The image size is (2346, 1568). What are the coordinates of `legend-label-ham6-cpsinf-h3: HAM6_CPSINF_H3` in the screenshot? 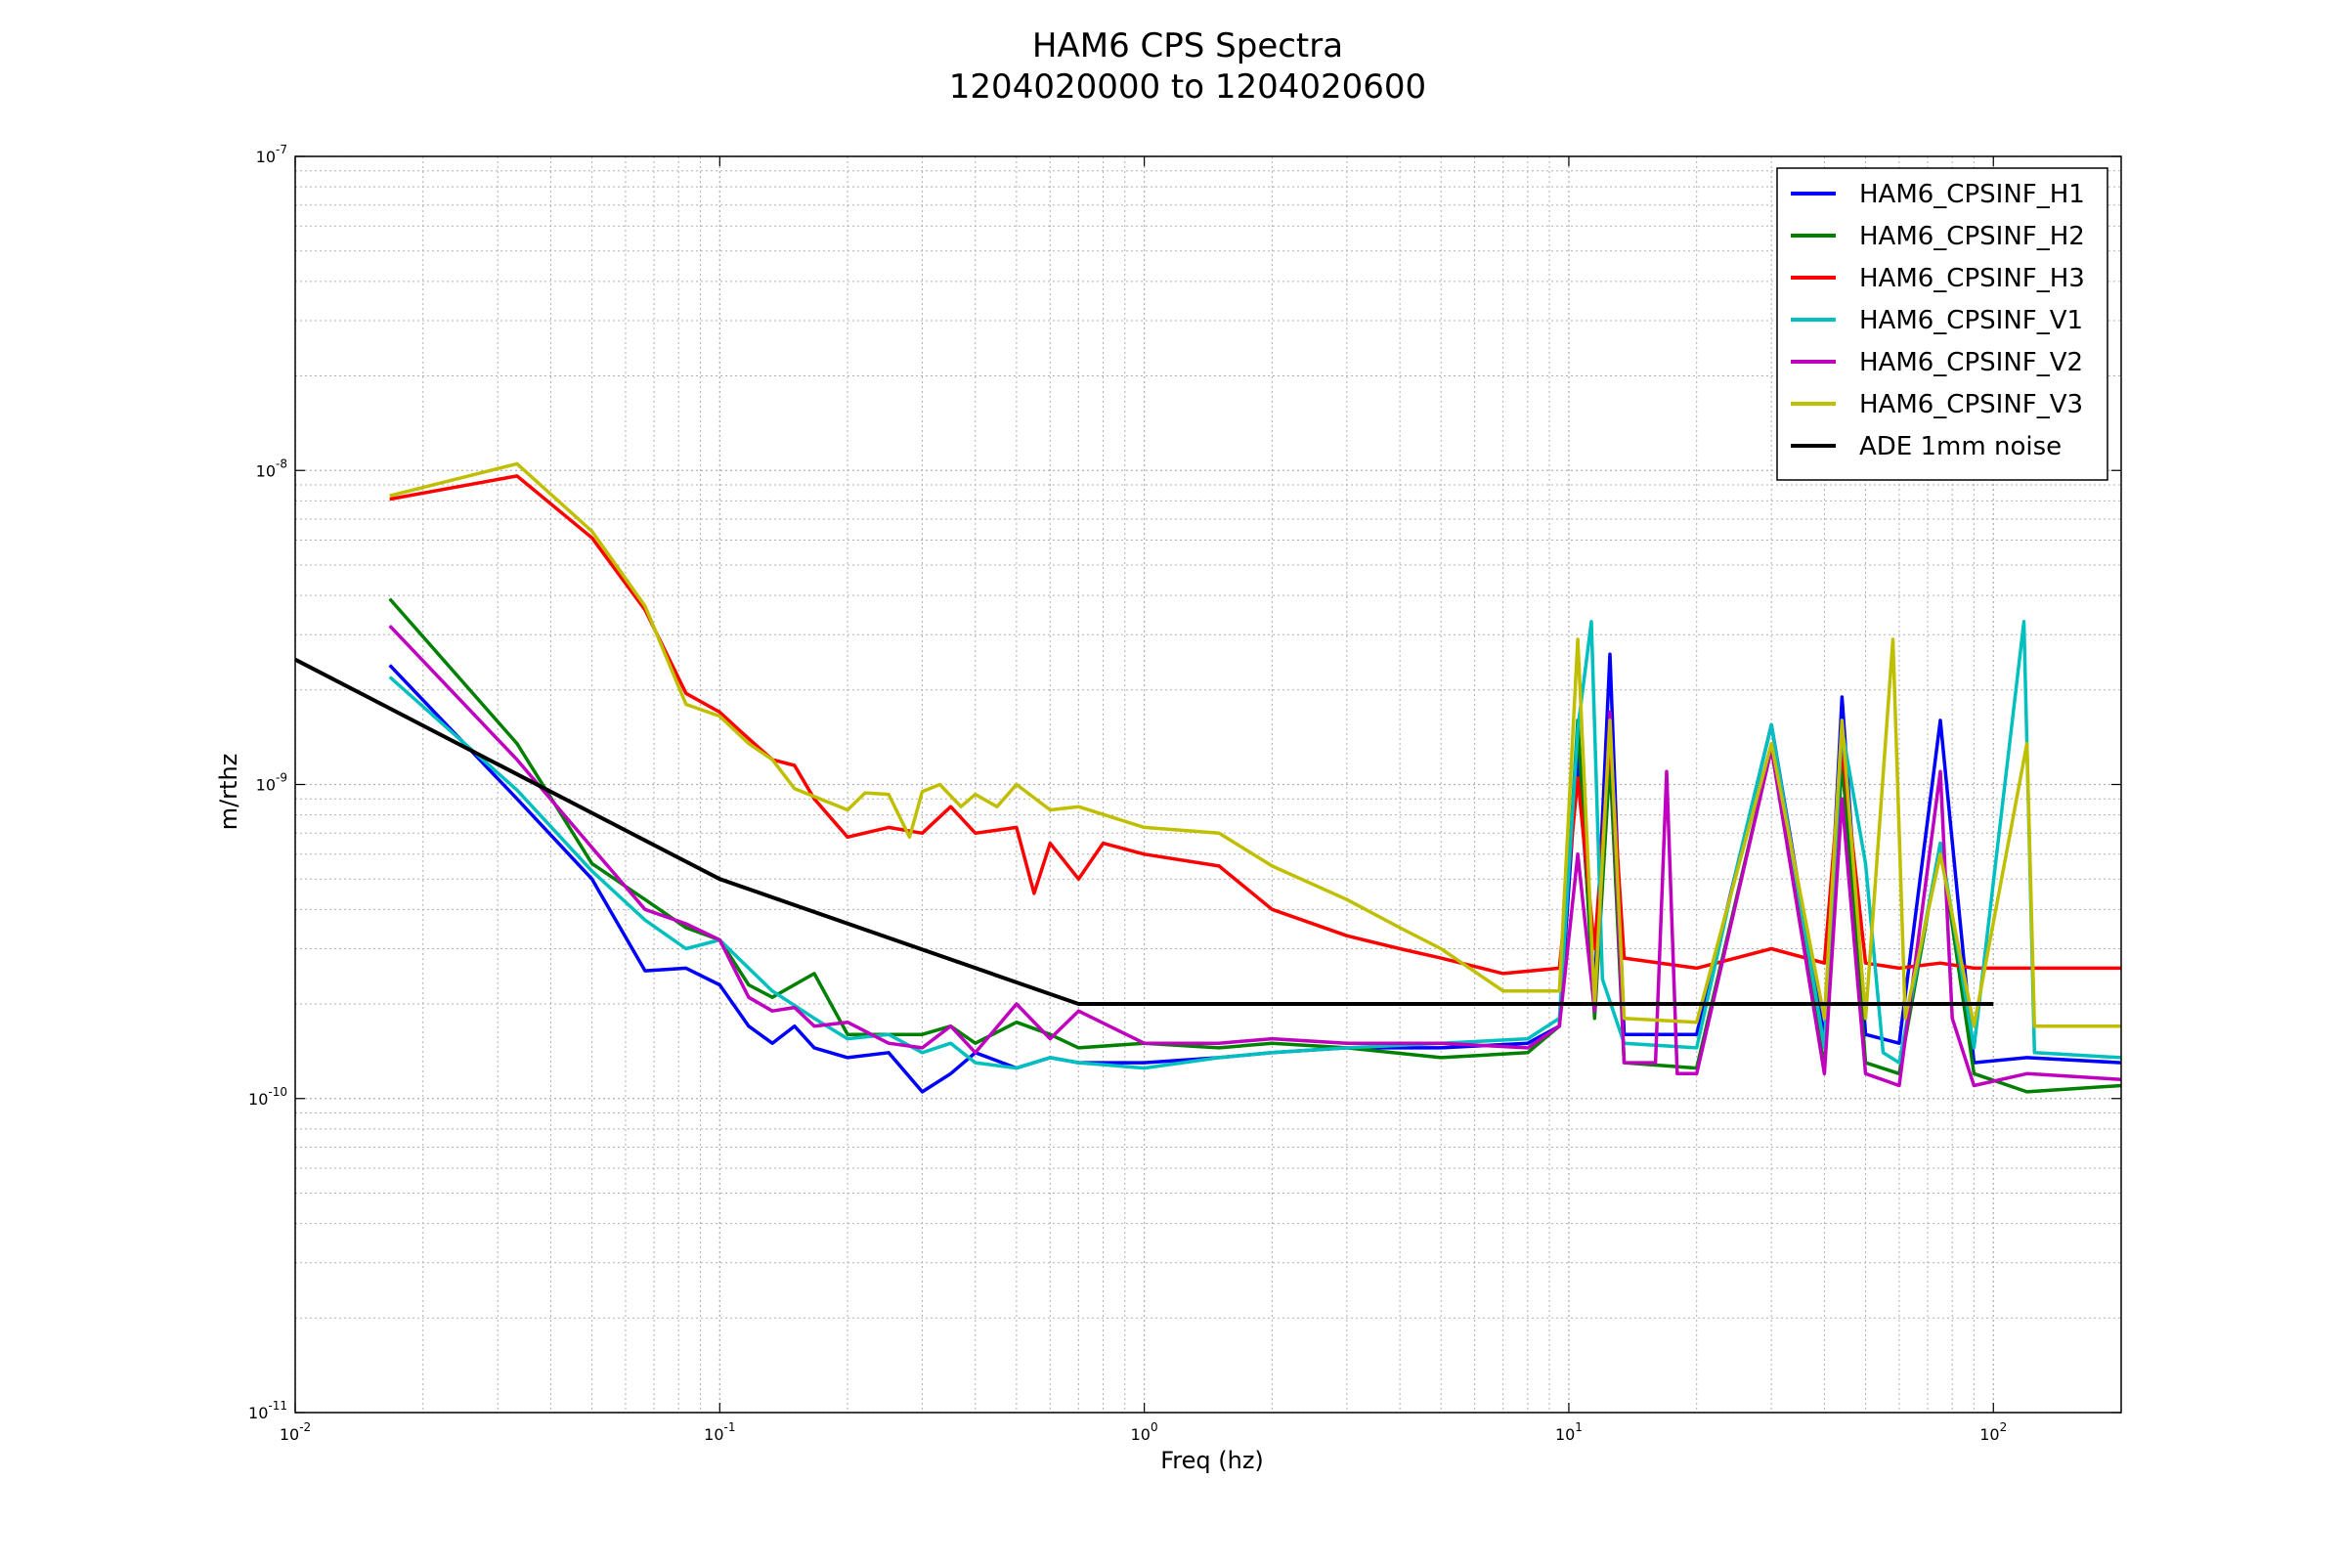 It's located at (1972, 278).